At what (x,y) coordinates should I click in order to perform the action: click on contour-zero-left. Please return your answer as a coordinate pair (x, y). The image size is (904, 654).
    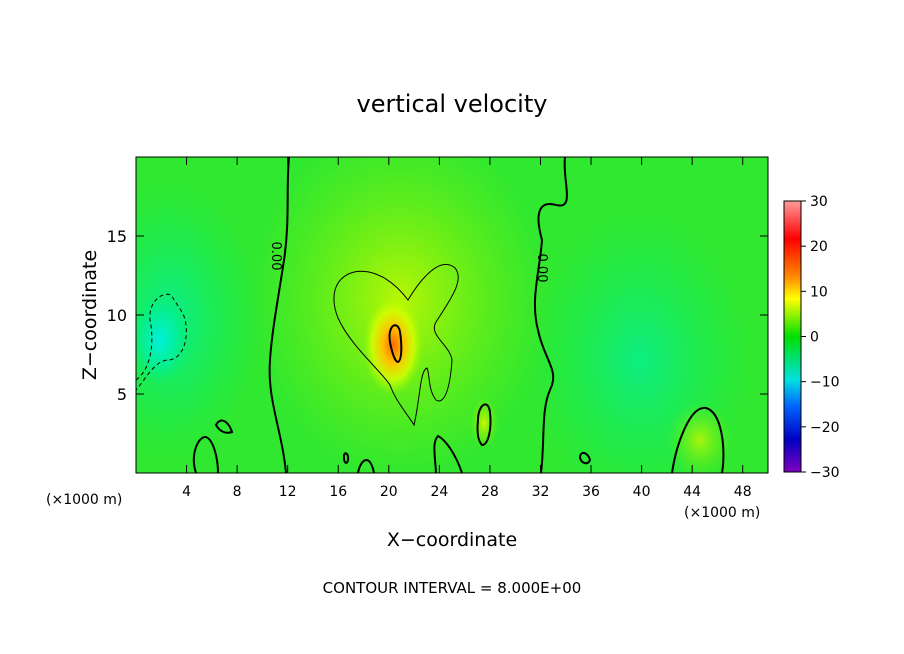
    Looking at the image, I should click on (279, 315).